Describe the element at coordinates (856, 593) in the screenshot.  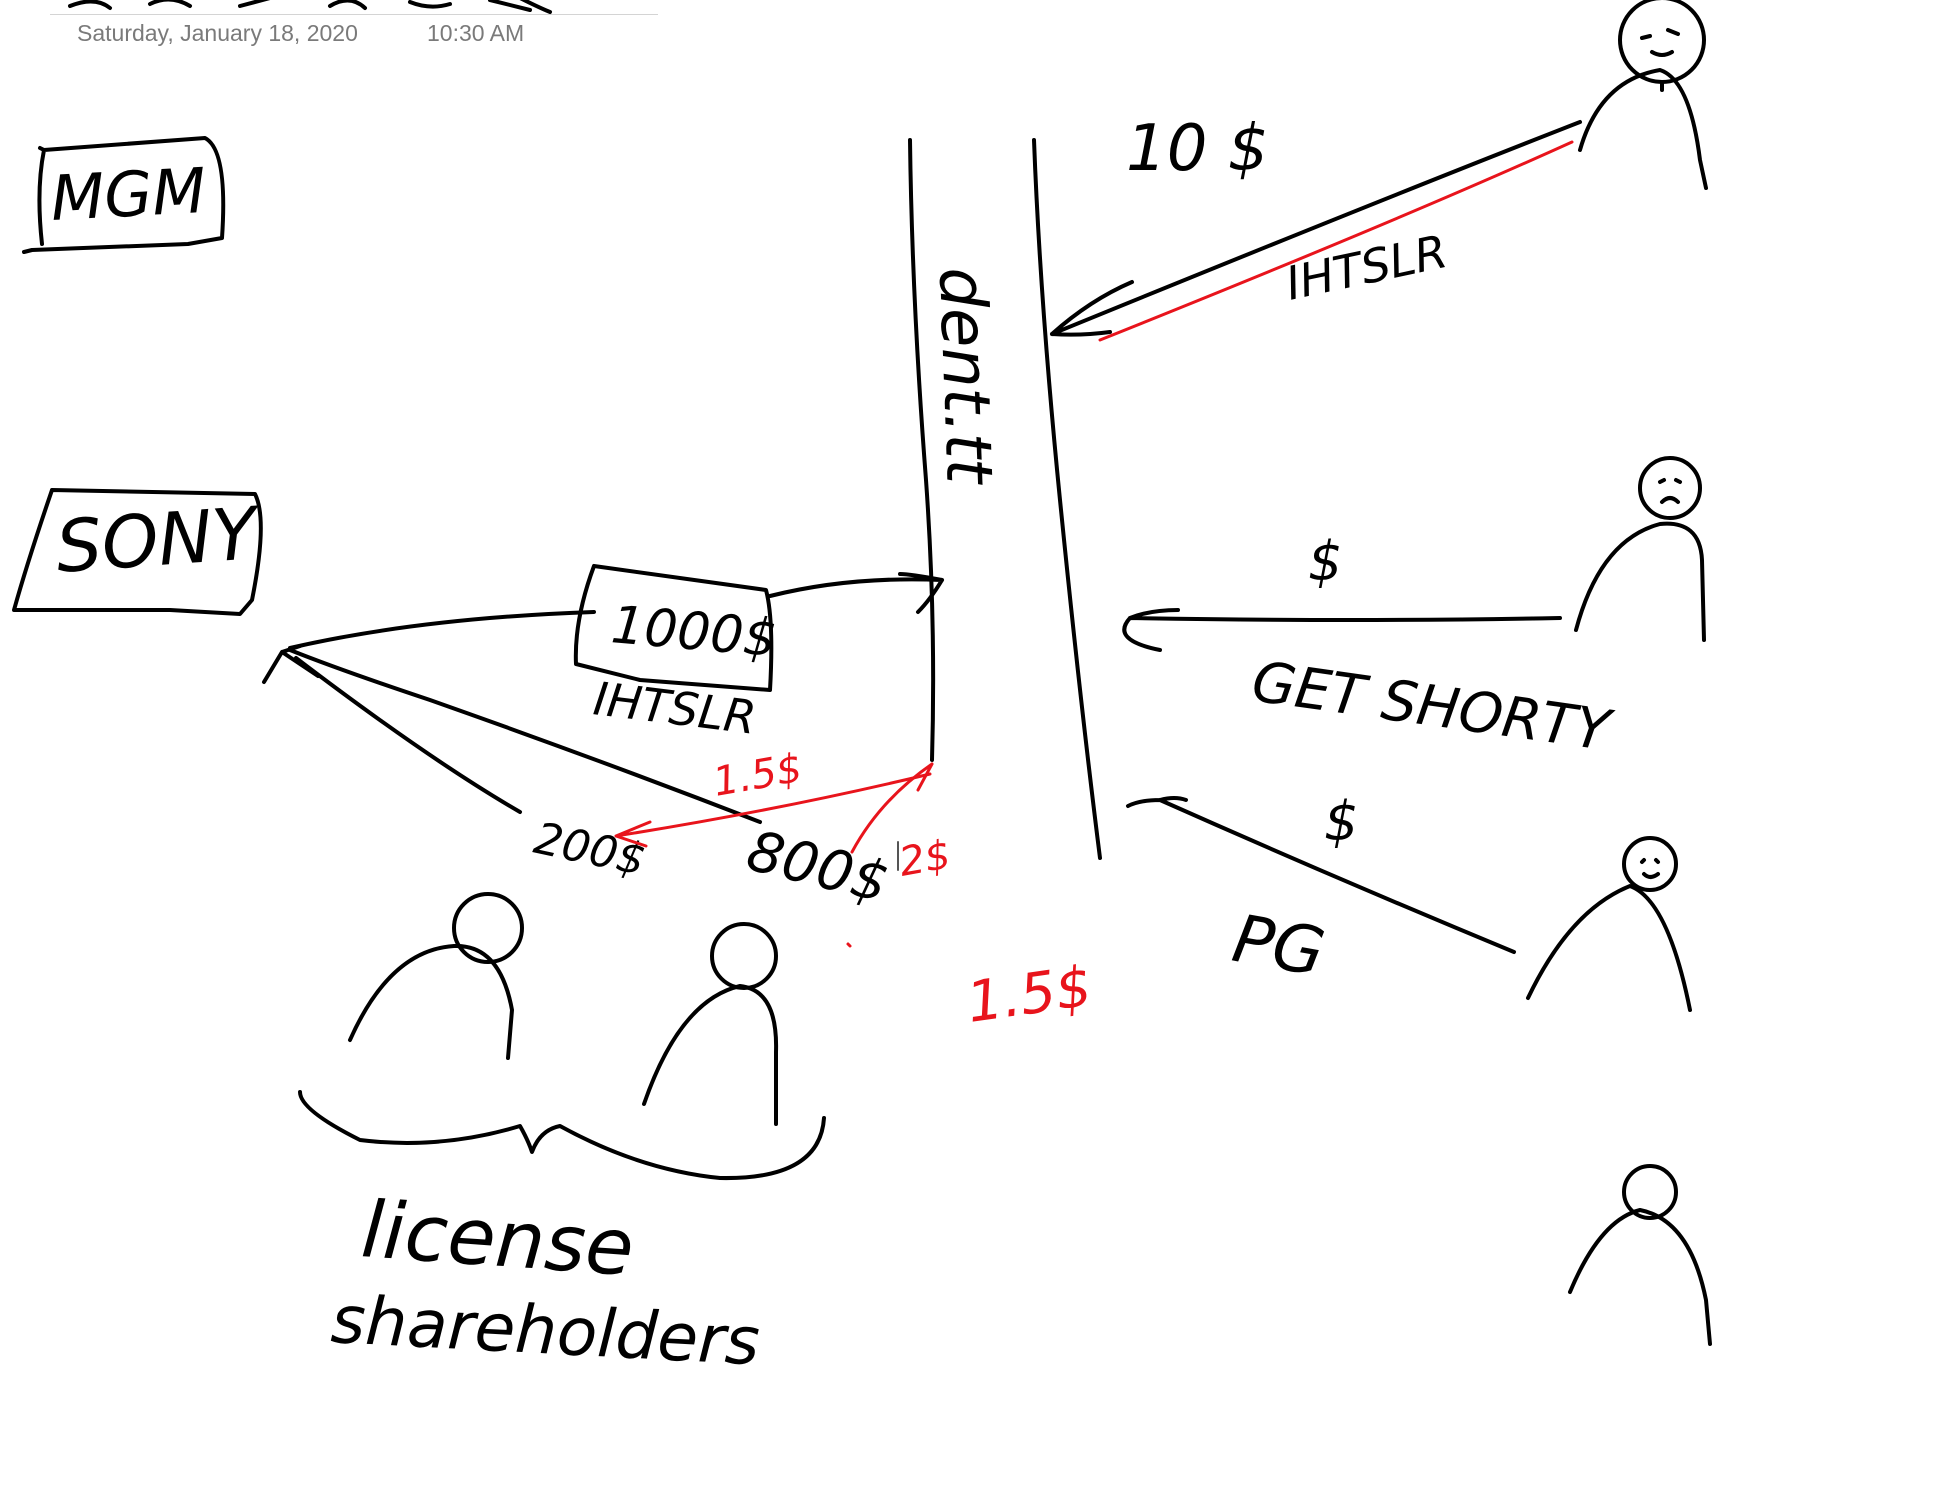
I see `flow-arrow-box-to-pipe` at that location.